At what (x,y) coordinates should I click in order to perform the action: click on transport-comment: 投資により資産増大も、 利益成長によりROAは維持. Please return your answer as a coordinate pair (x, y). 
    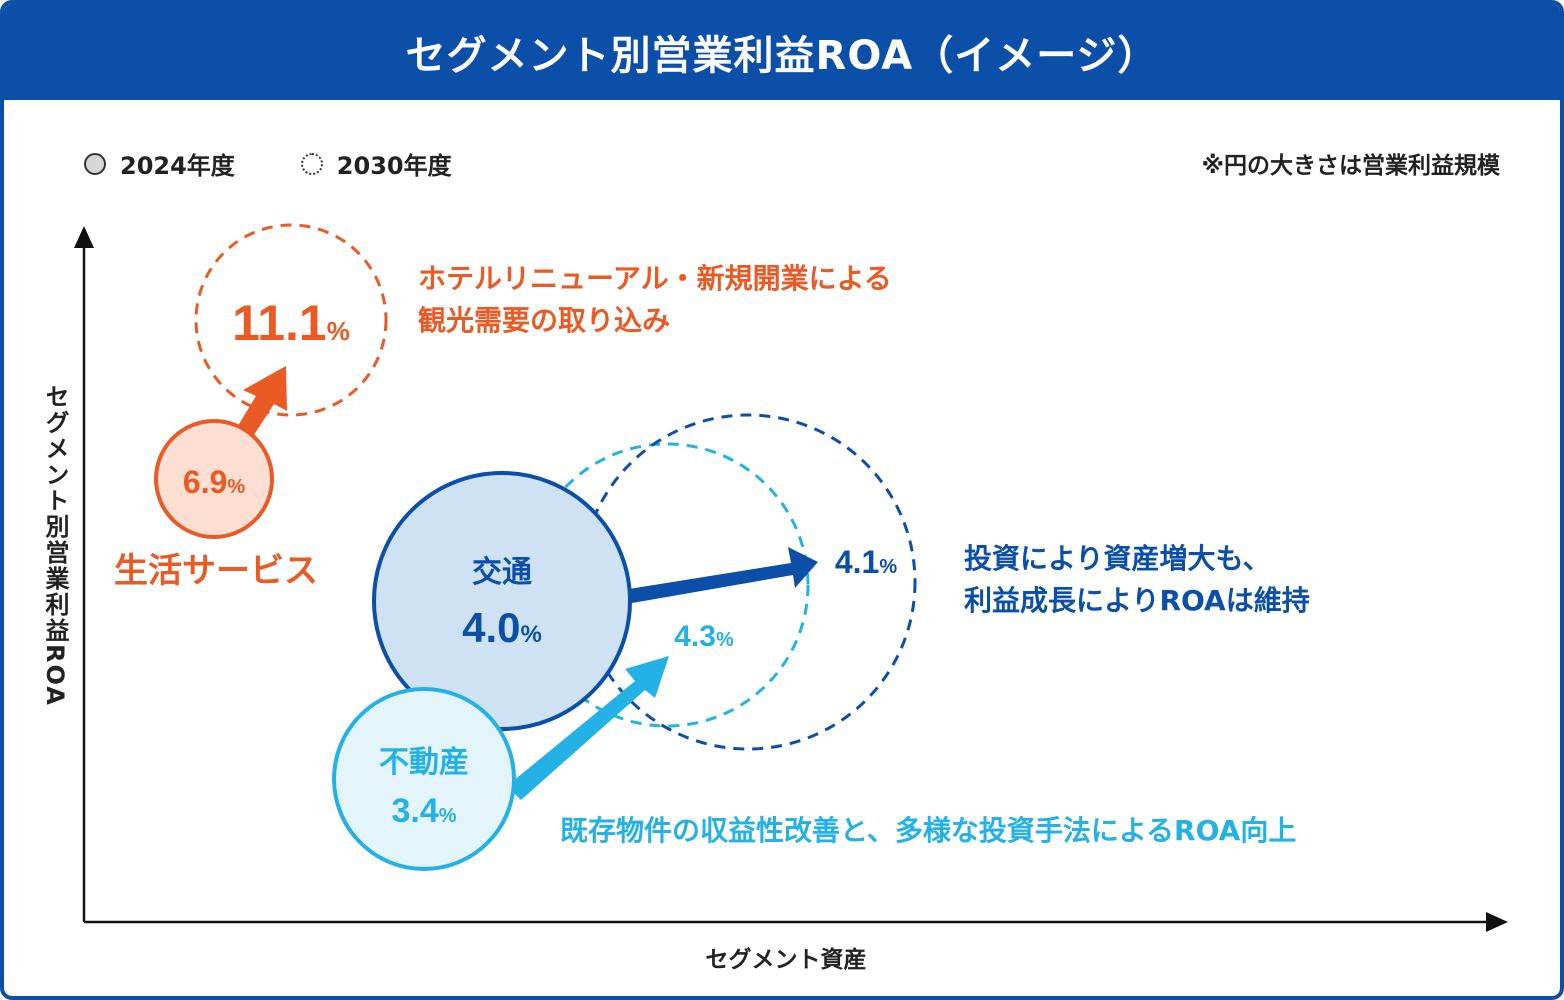
    Looking at the image, I should click on (1137, 580).